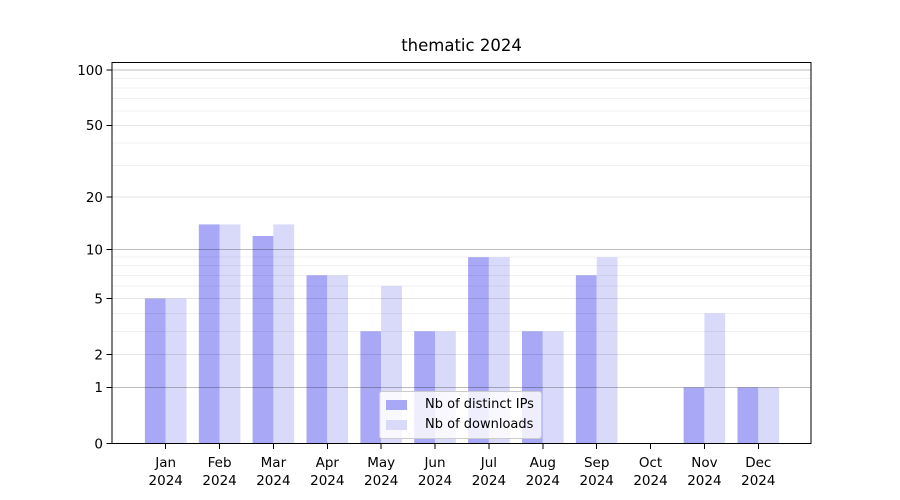  I want to click on legend-item-distinct-ips: Nb of distinct IPs, so click(460, 405).